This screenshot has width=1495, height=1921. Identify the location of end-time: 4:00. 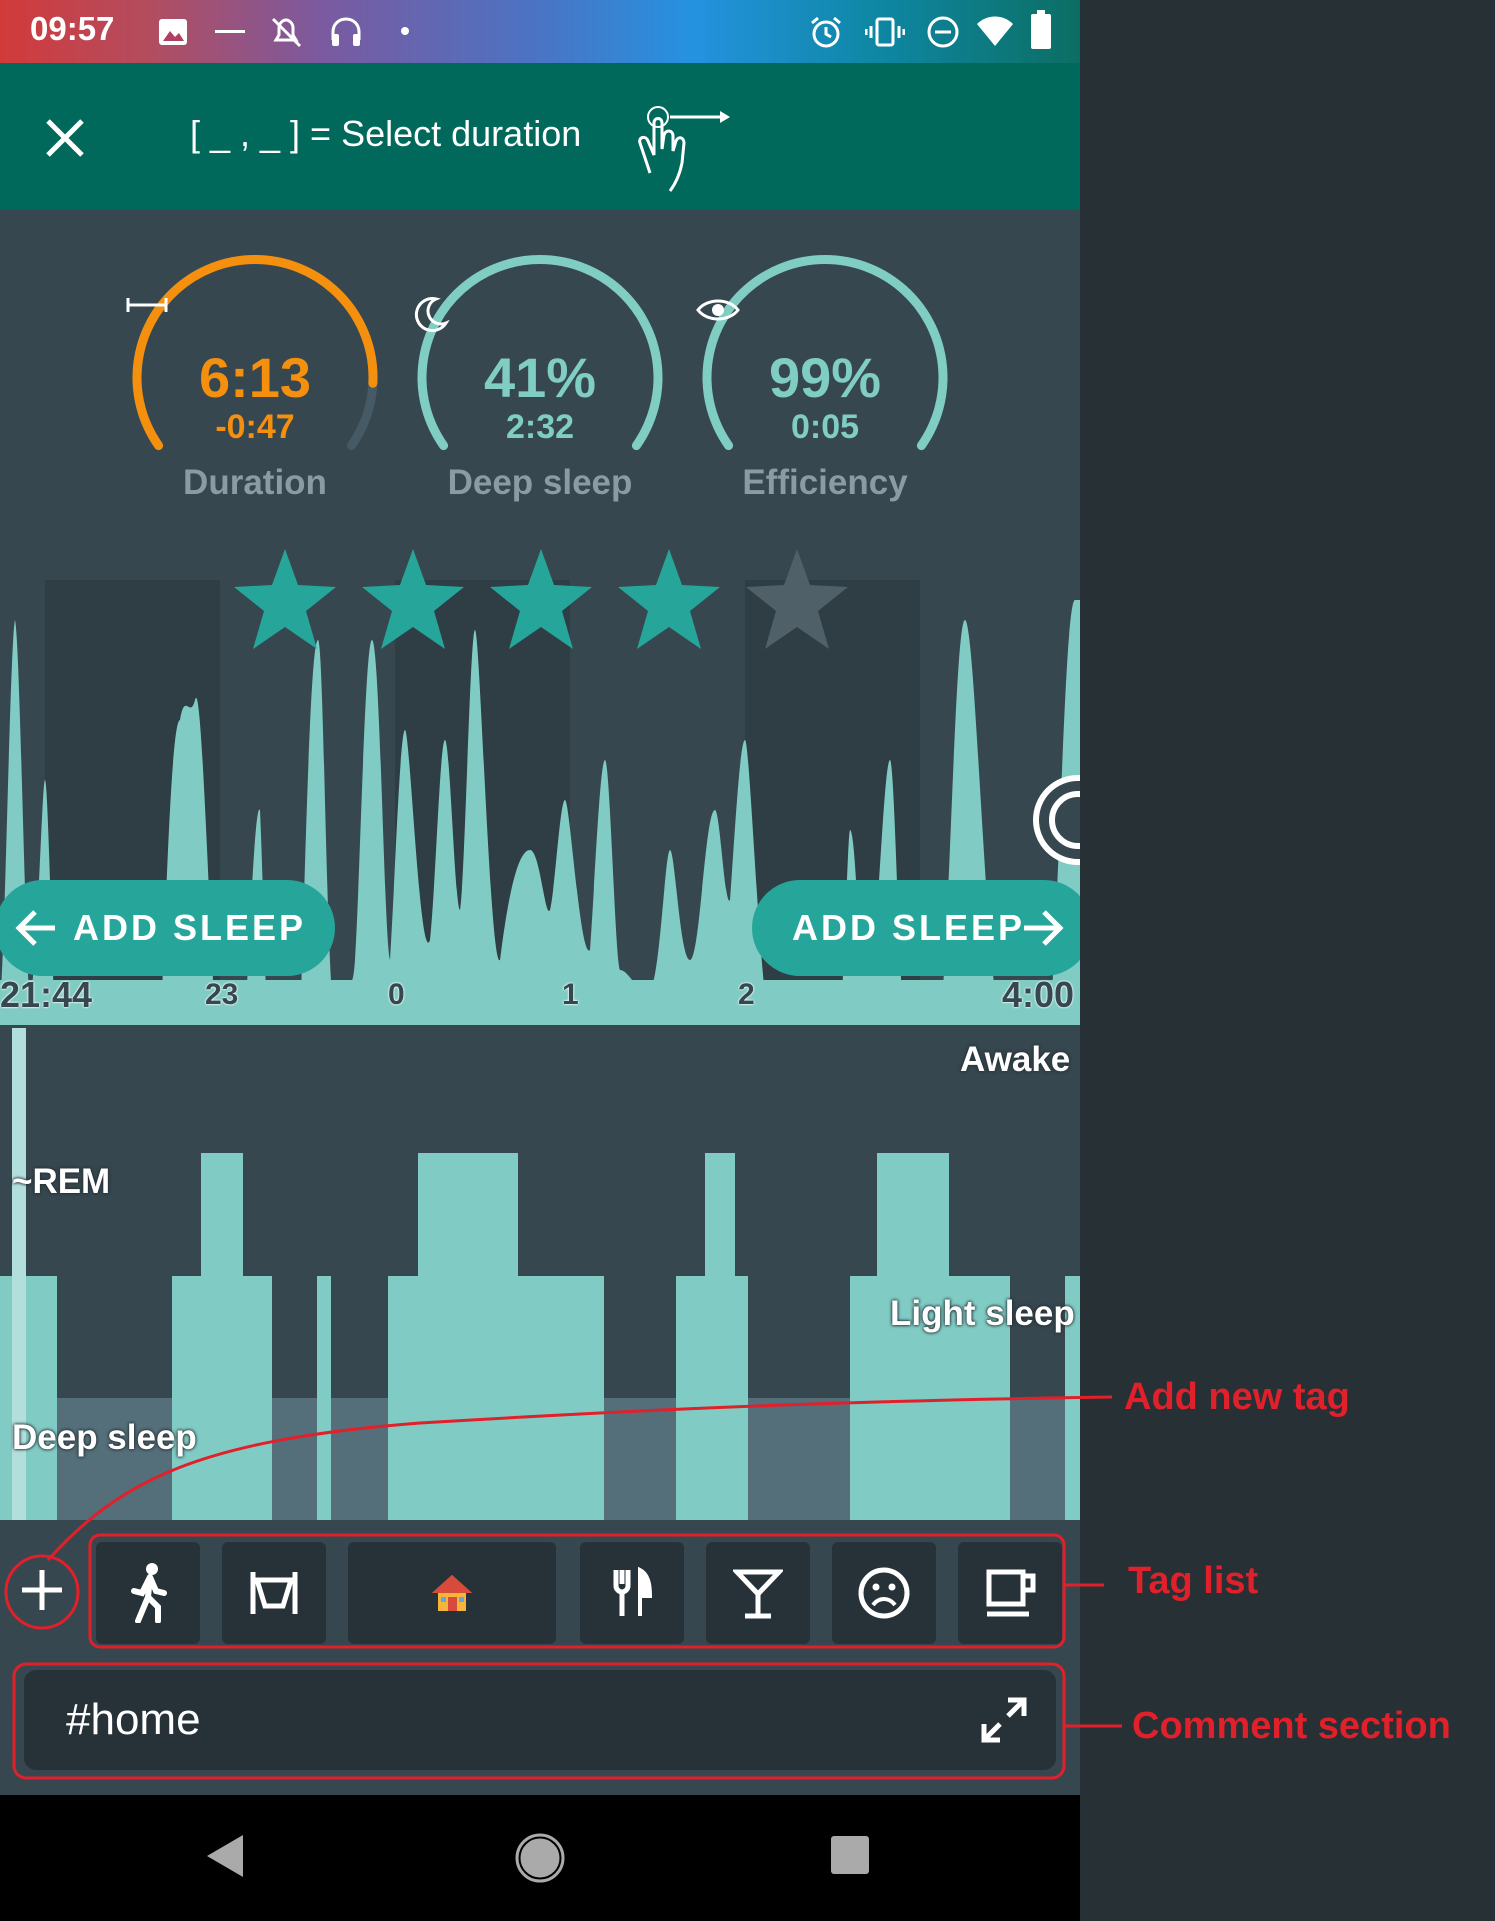
(1038, 994).